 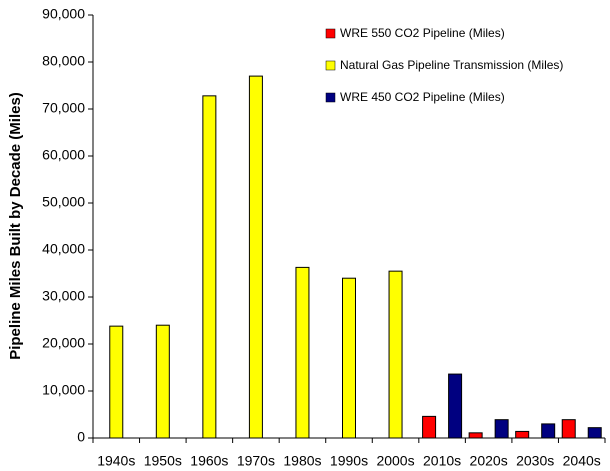 What do you see at coordinates (582, 461) in the screenshot?
I see `x-tick-label: 2040s` at bounding box center [582, 461].